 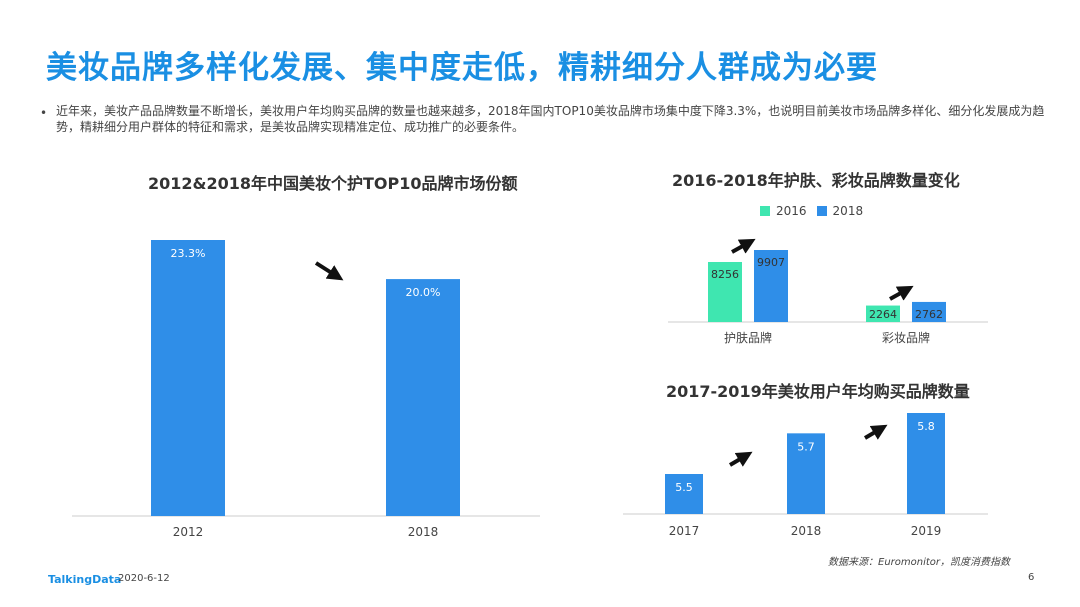 What do you see at coordinates (743, 246) in the screenshot?
I see `chart2-trend-arrow-skincare-icon` at bounding box center [743, 246].